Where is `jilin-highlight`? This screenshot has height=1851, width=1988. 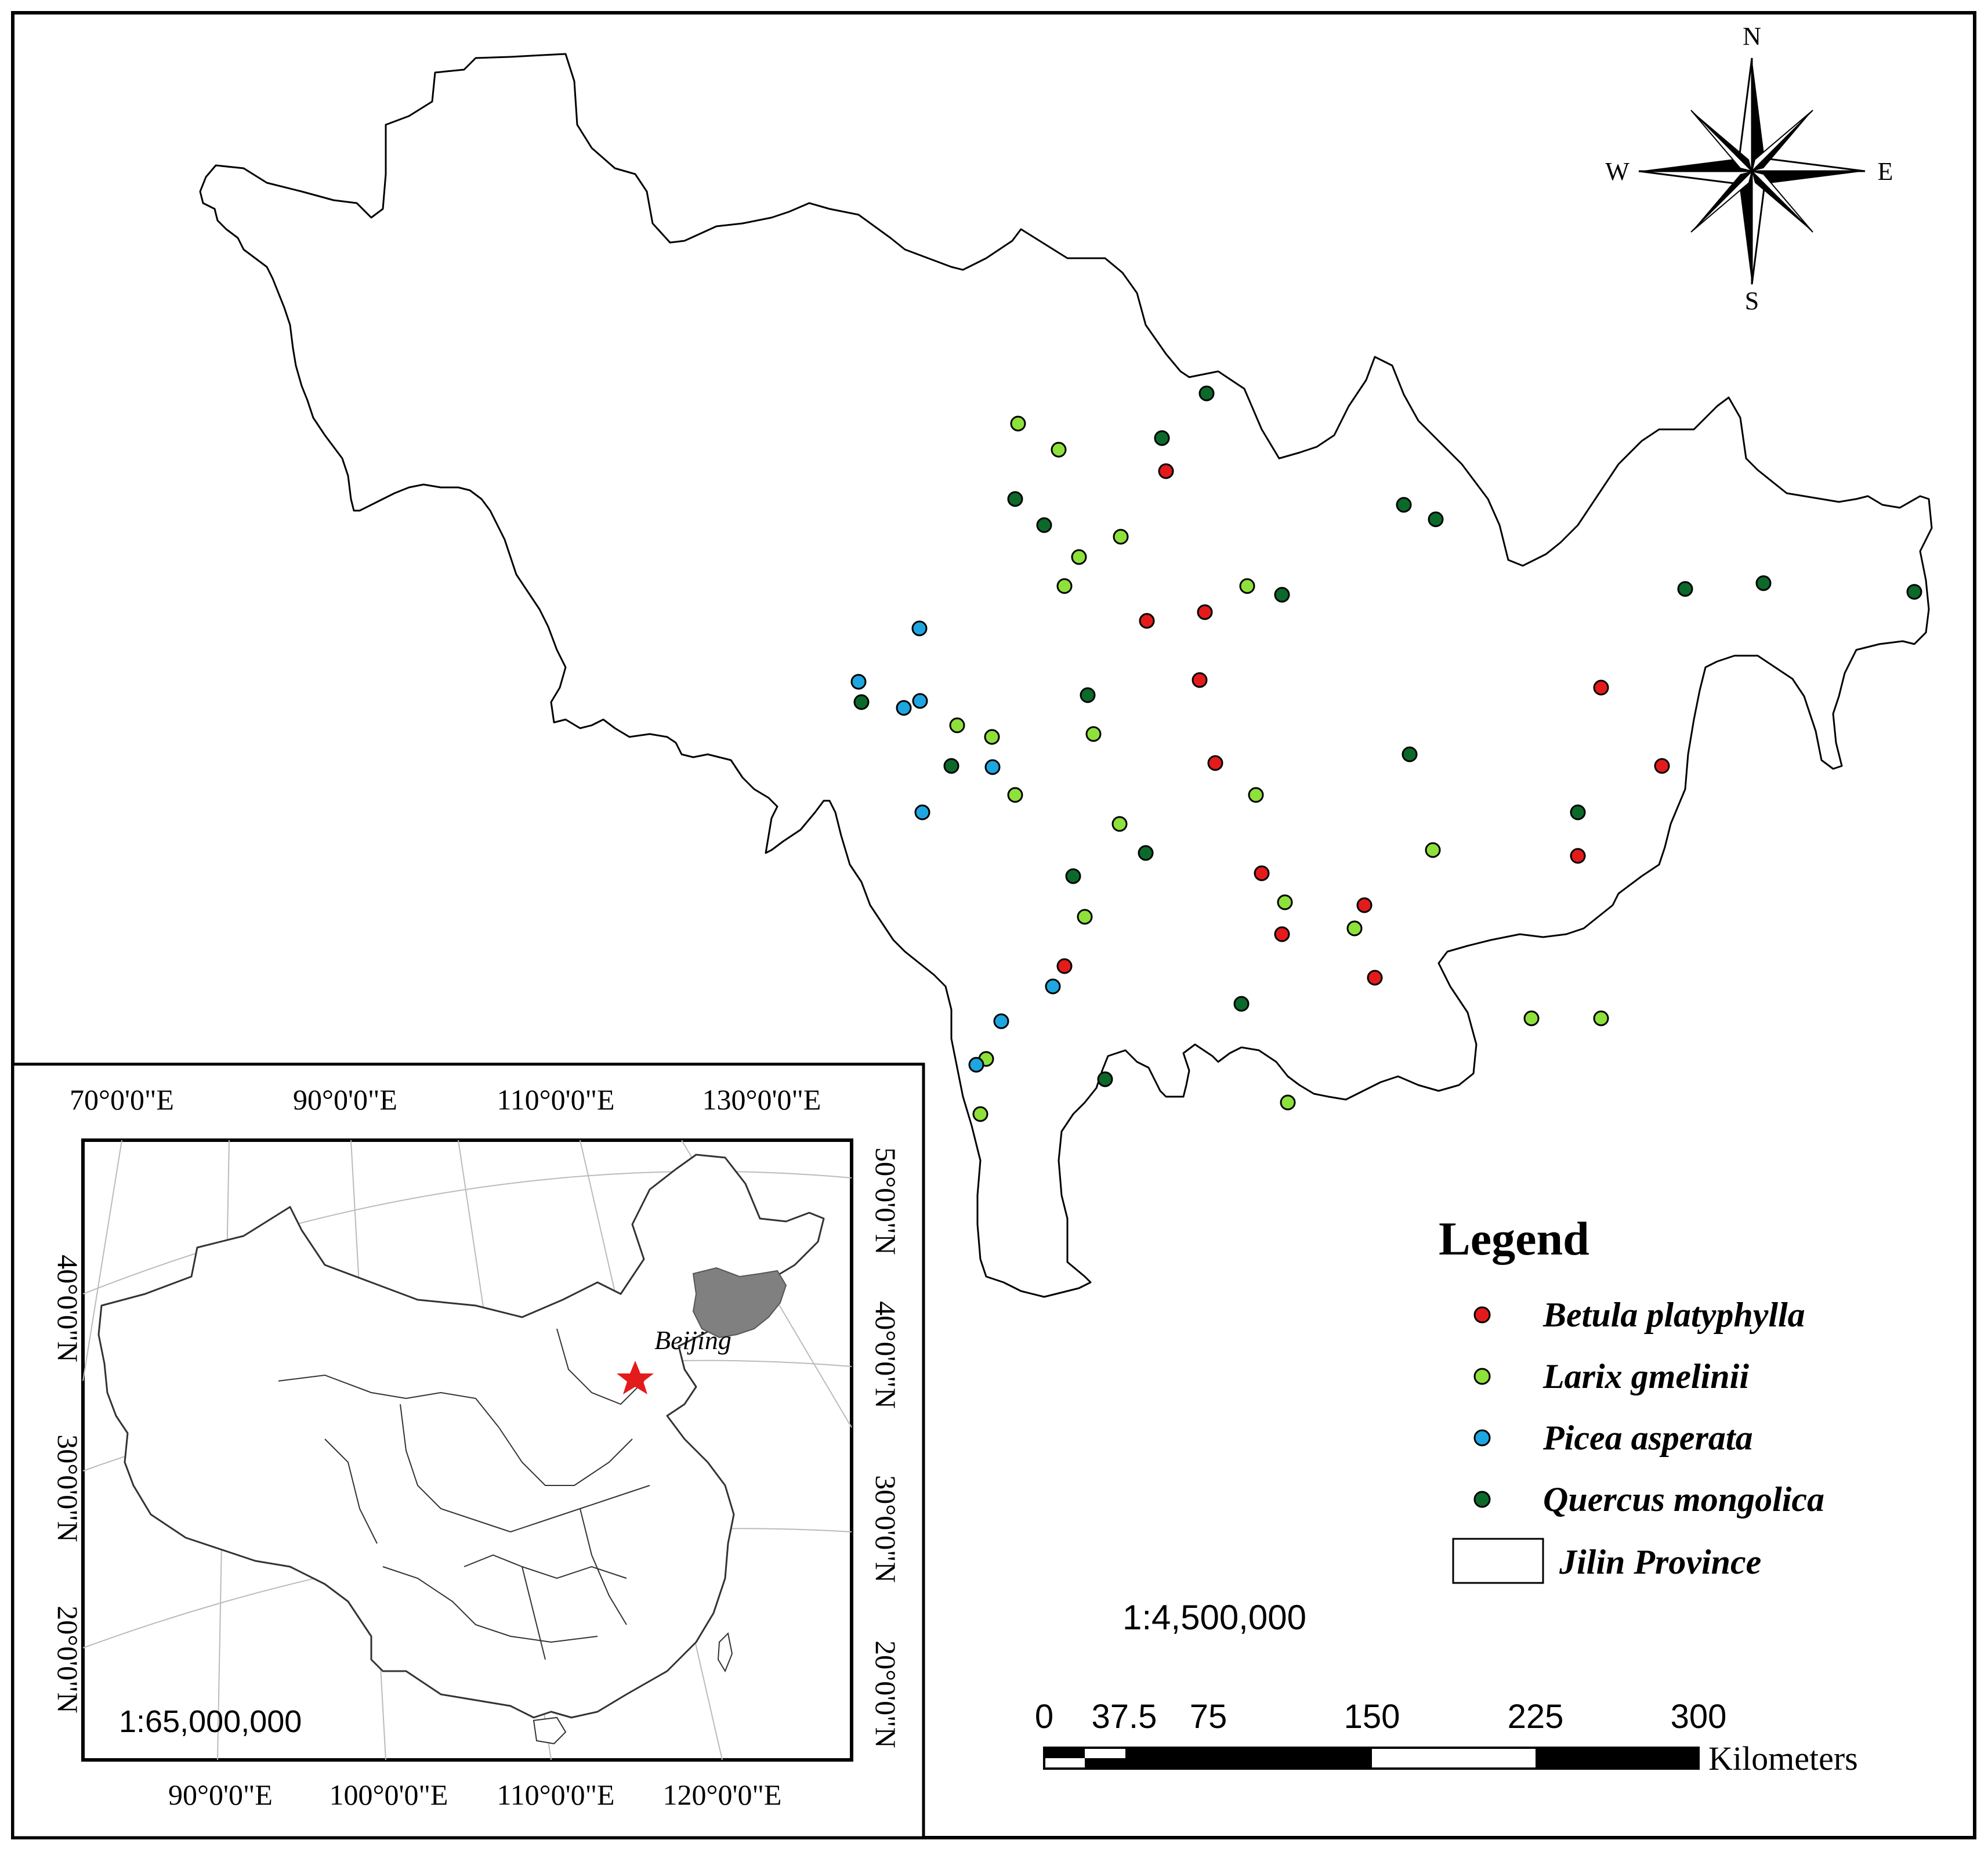 jilin-highlight is located at coordinates (740, 1303).